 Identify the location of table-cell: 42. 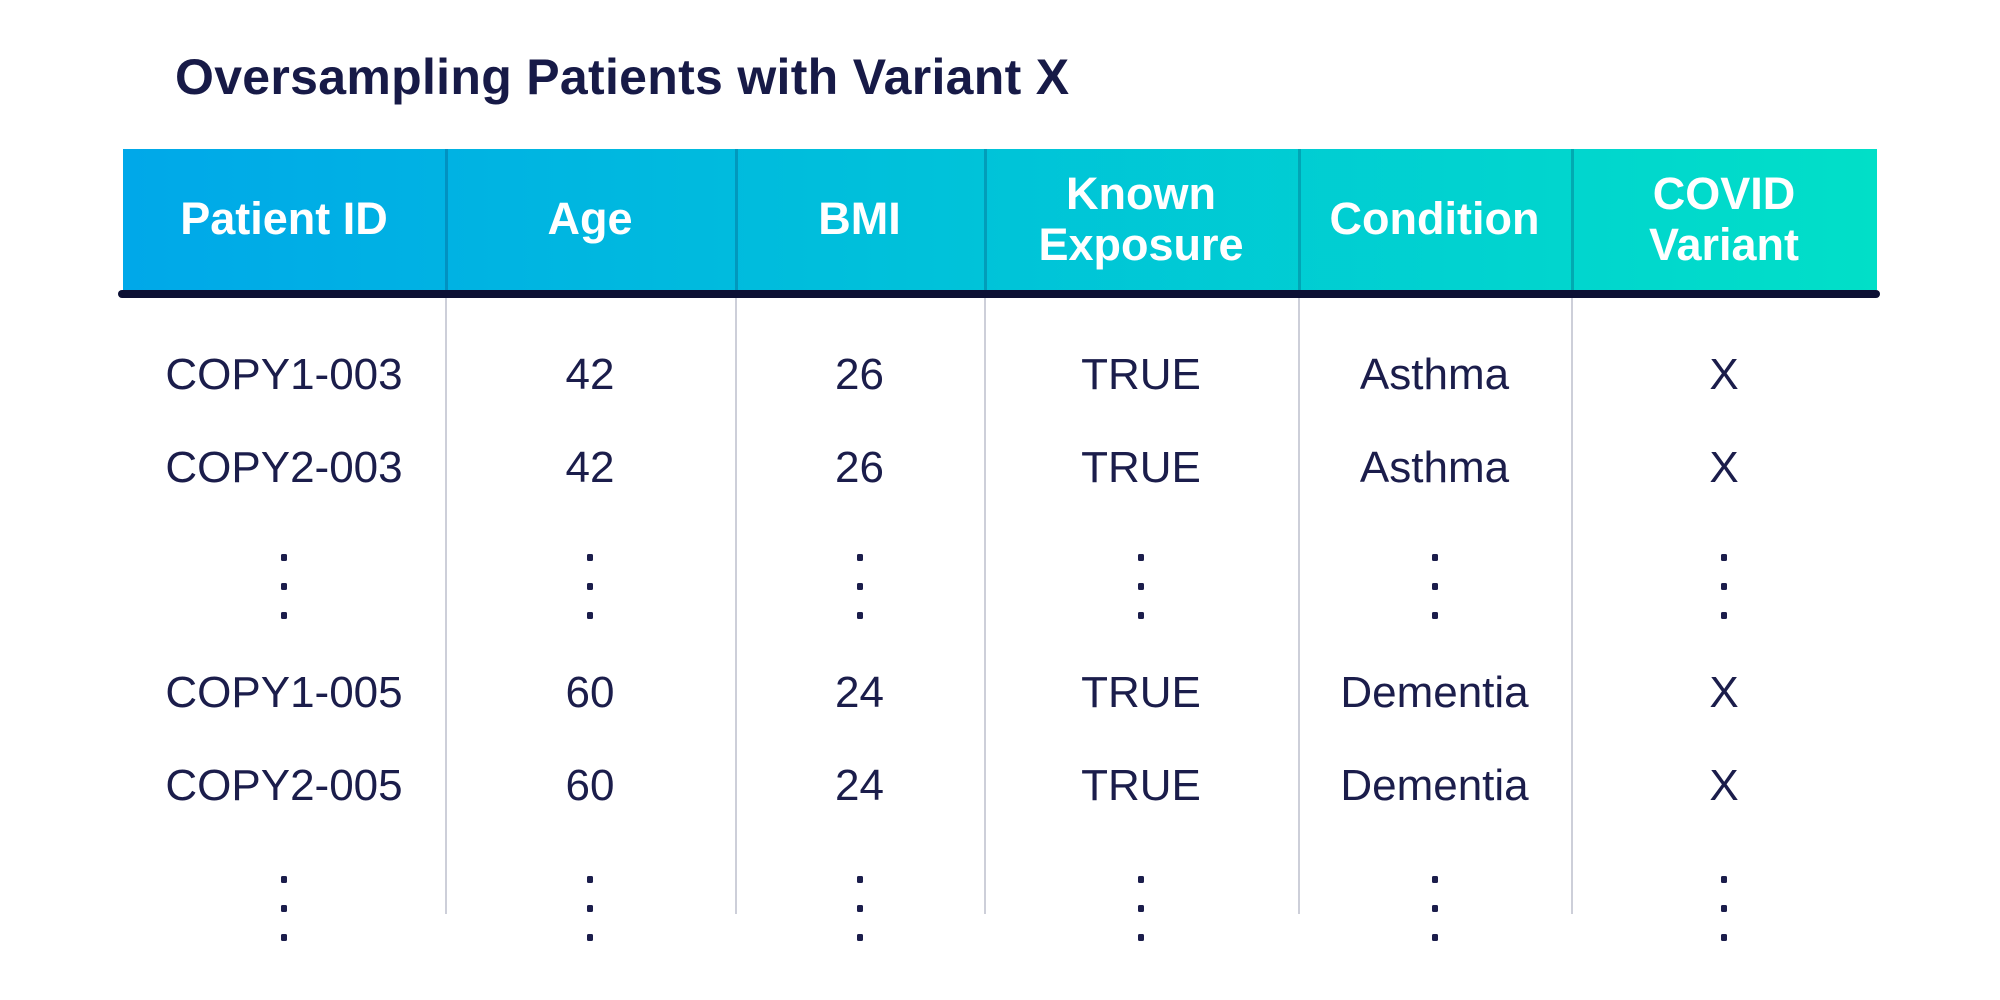
(590, 467).